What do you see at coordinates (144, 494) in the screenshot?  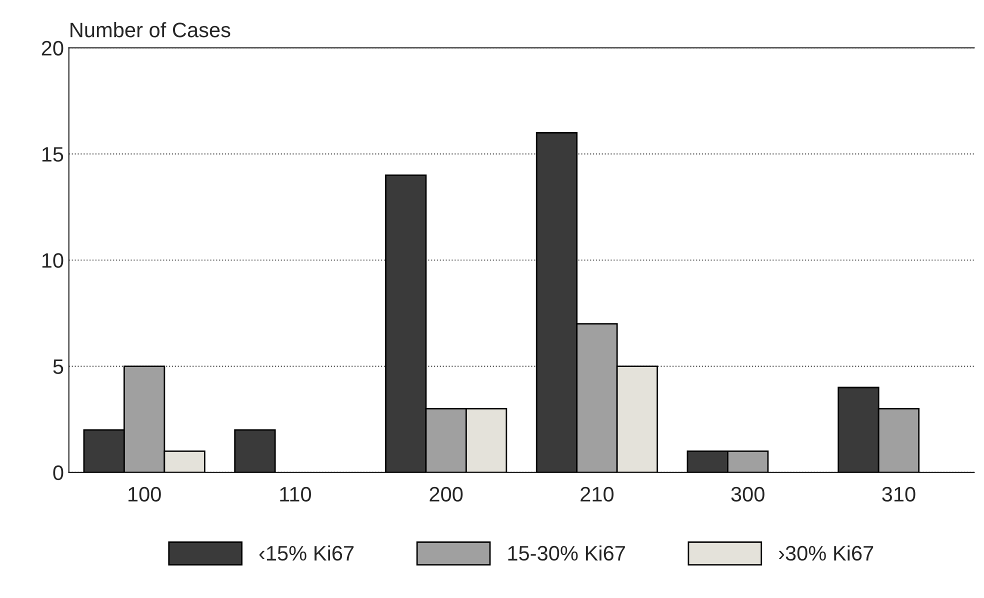 I see `x-tick-label: 100` at bounding box center [144, 494].